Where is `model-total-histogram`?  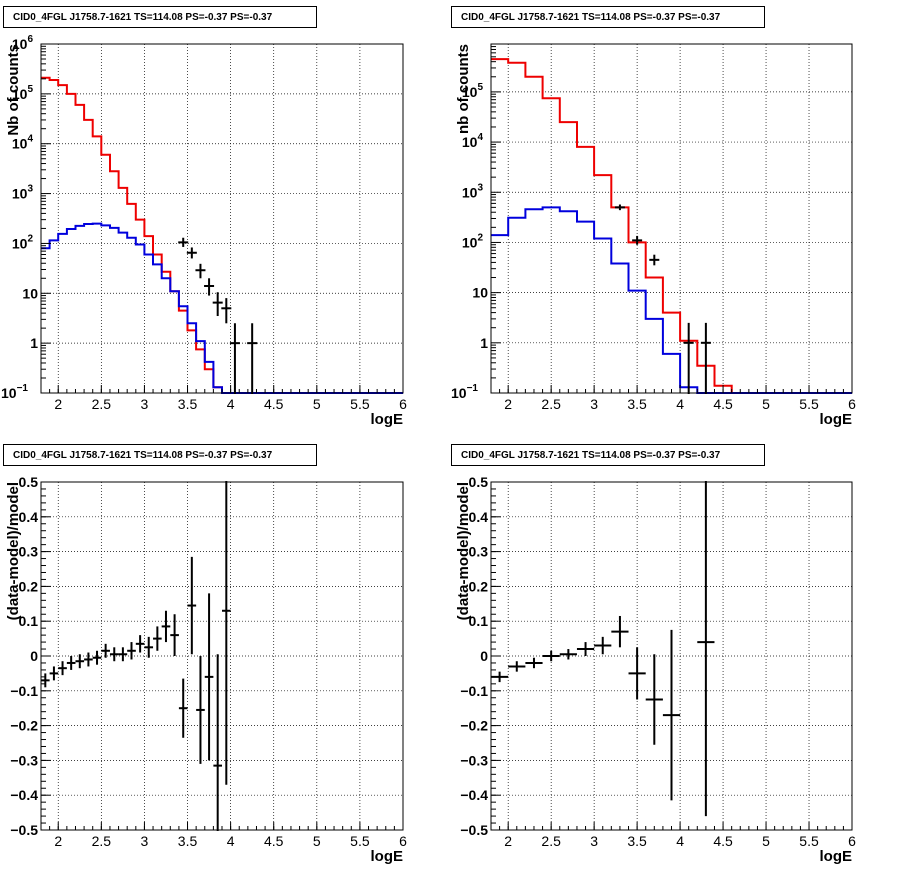
model-total-histogram is located at coordinates (222, 235).